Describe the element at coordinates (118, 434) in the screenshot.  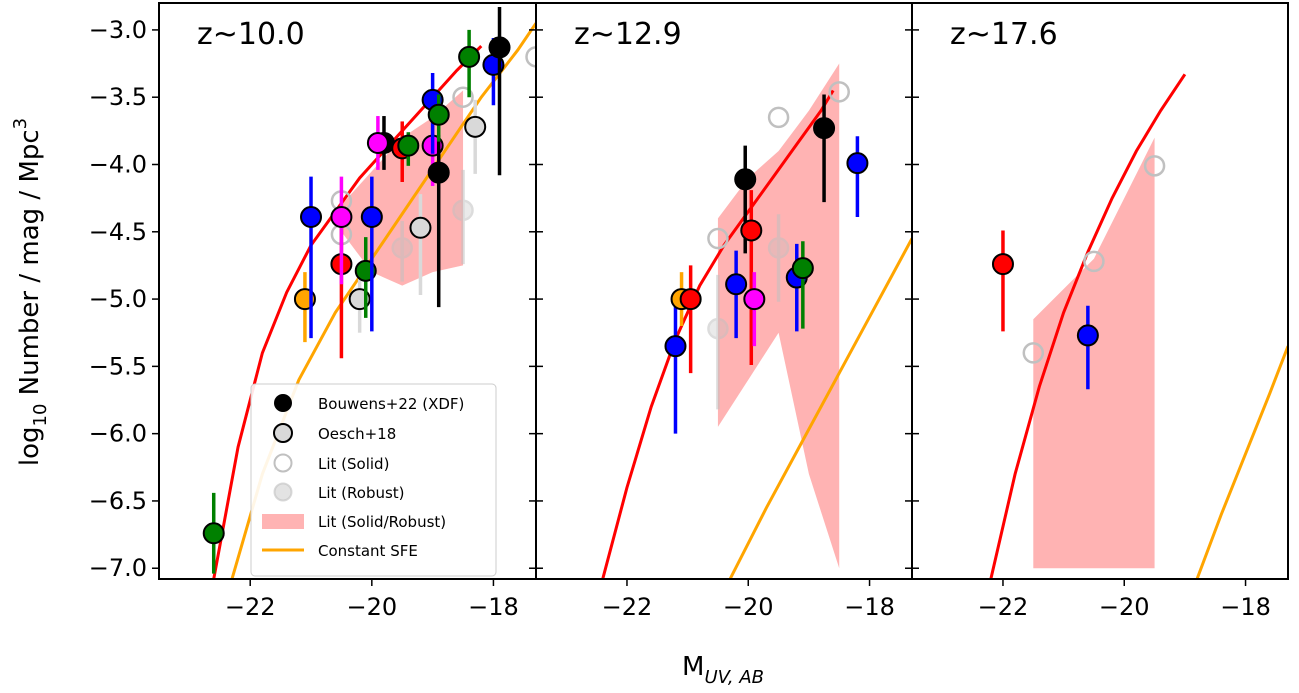
I see `y-tick-label: −6.0` at that location.